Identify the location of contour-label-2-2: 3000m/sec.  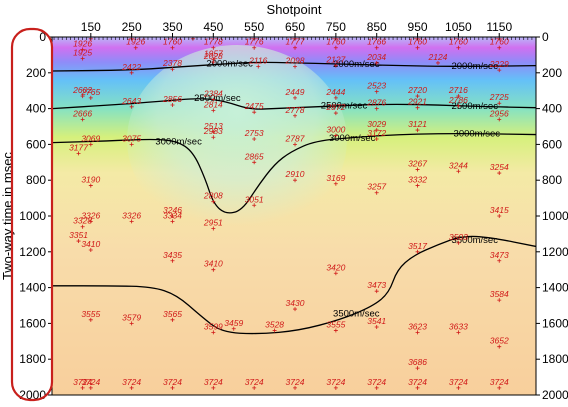
(477, 134).